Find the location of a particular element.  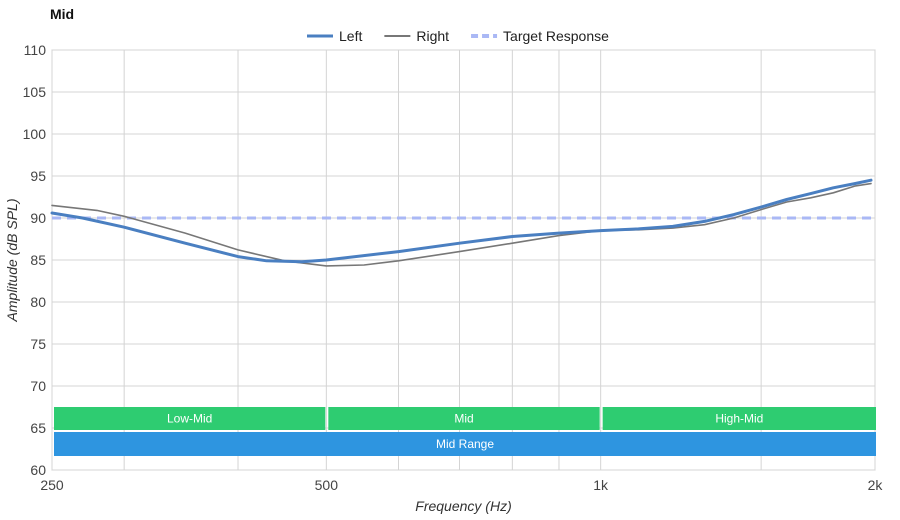

y-tick-label: 80 is located at coordinates (38, 302).